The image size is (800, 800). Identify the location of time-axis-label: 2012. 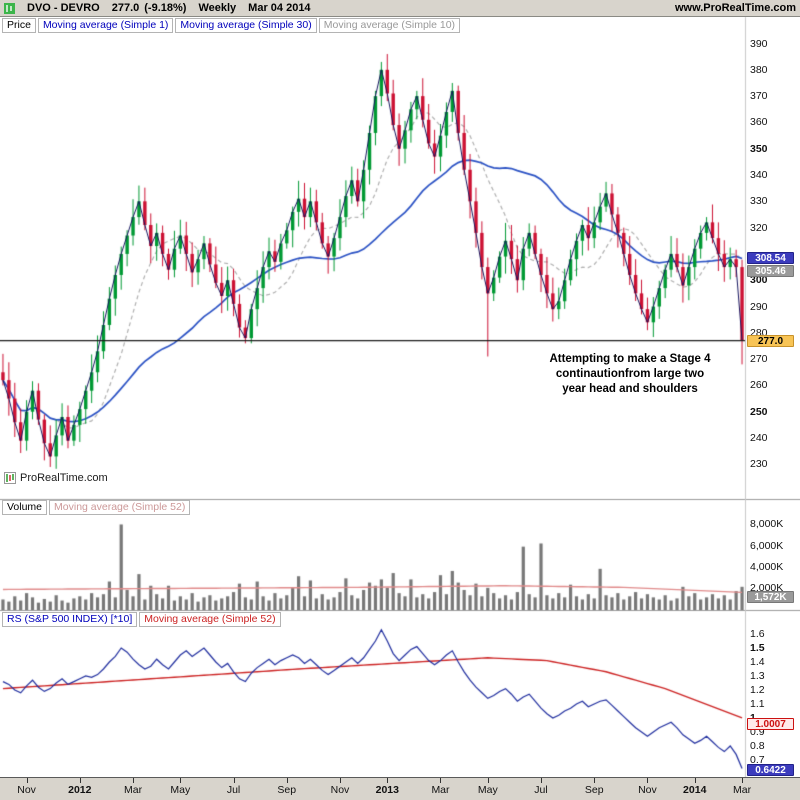
(80, 790).